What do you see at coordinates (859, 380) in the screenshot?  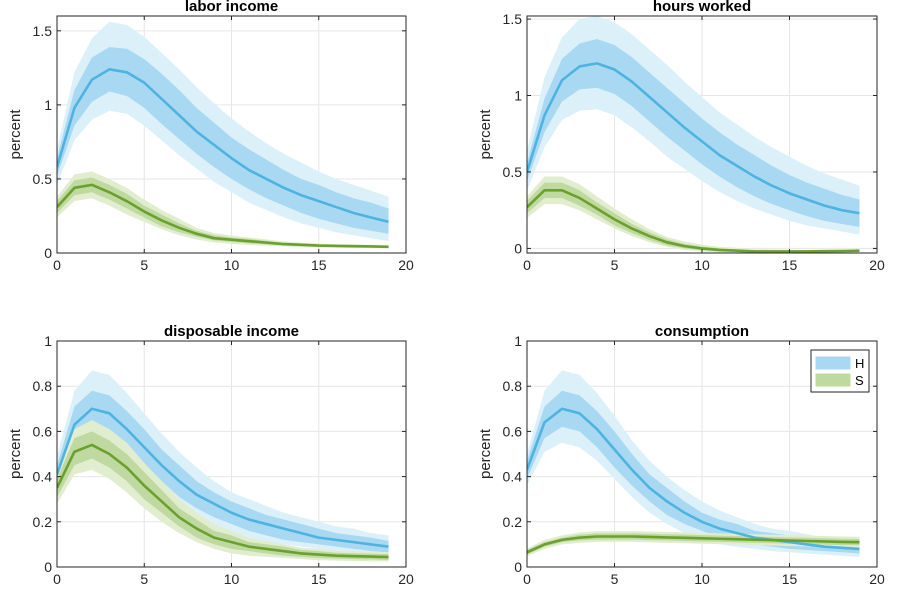 I see `legend-label-s: S` at bounding box center [859, 380].